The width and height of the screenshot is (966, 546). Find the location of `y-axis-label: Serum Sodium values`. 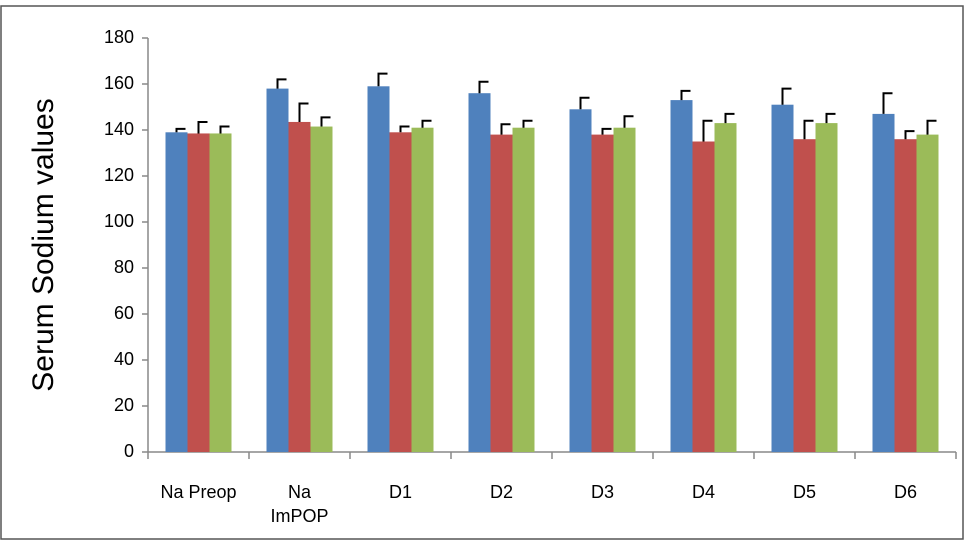

y-axis-label: Serum Sodium values is located at coordinates (43, 244).